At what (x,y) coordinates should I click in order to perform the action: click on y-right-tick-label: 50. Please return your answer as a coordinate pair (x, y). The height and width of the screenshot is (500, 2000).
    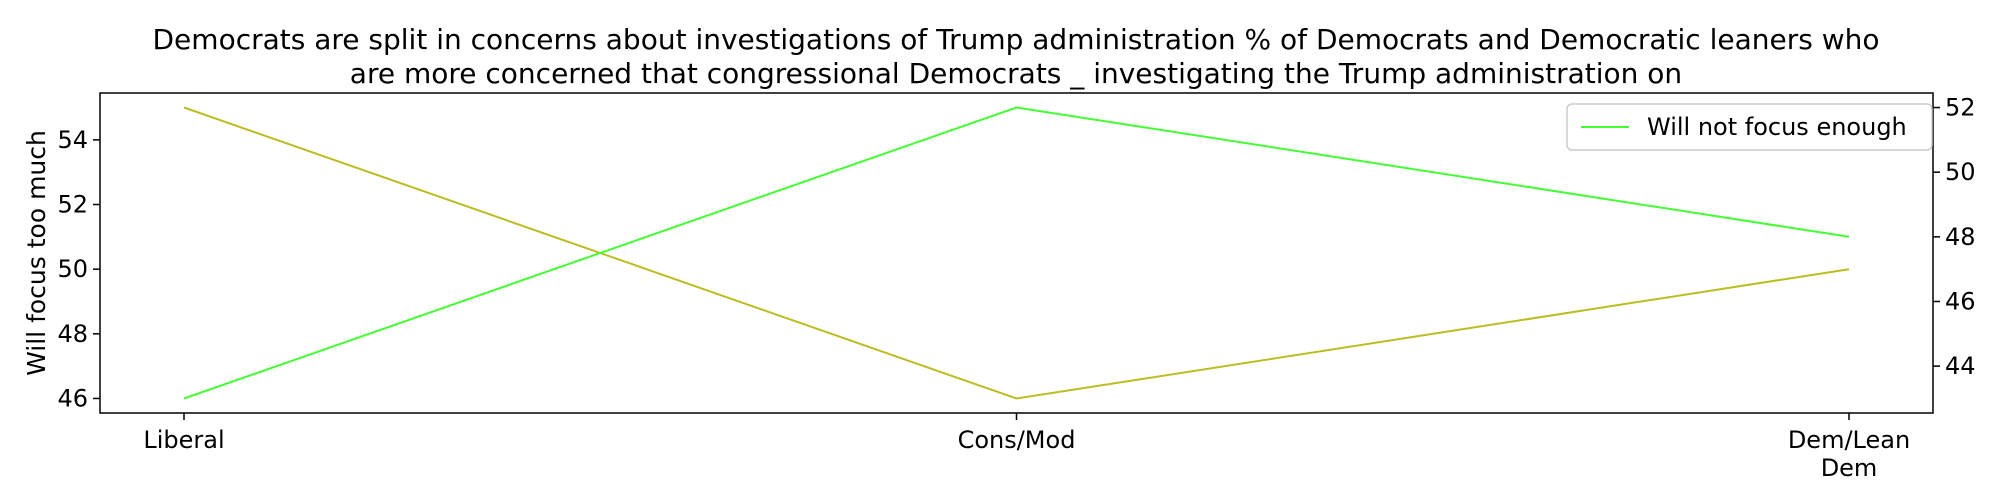
    Looking at the image, I should click on (1960, 172).